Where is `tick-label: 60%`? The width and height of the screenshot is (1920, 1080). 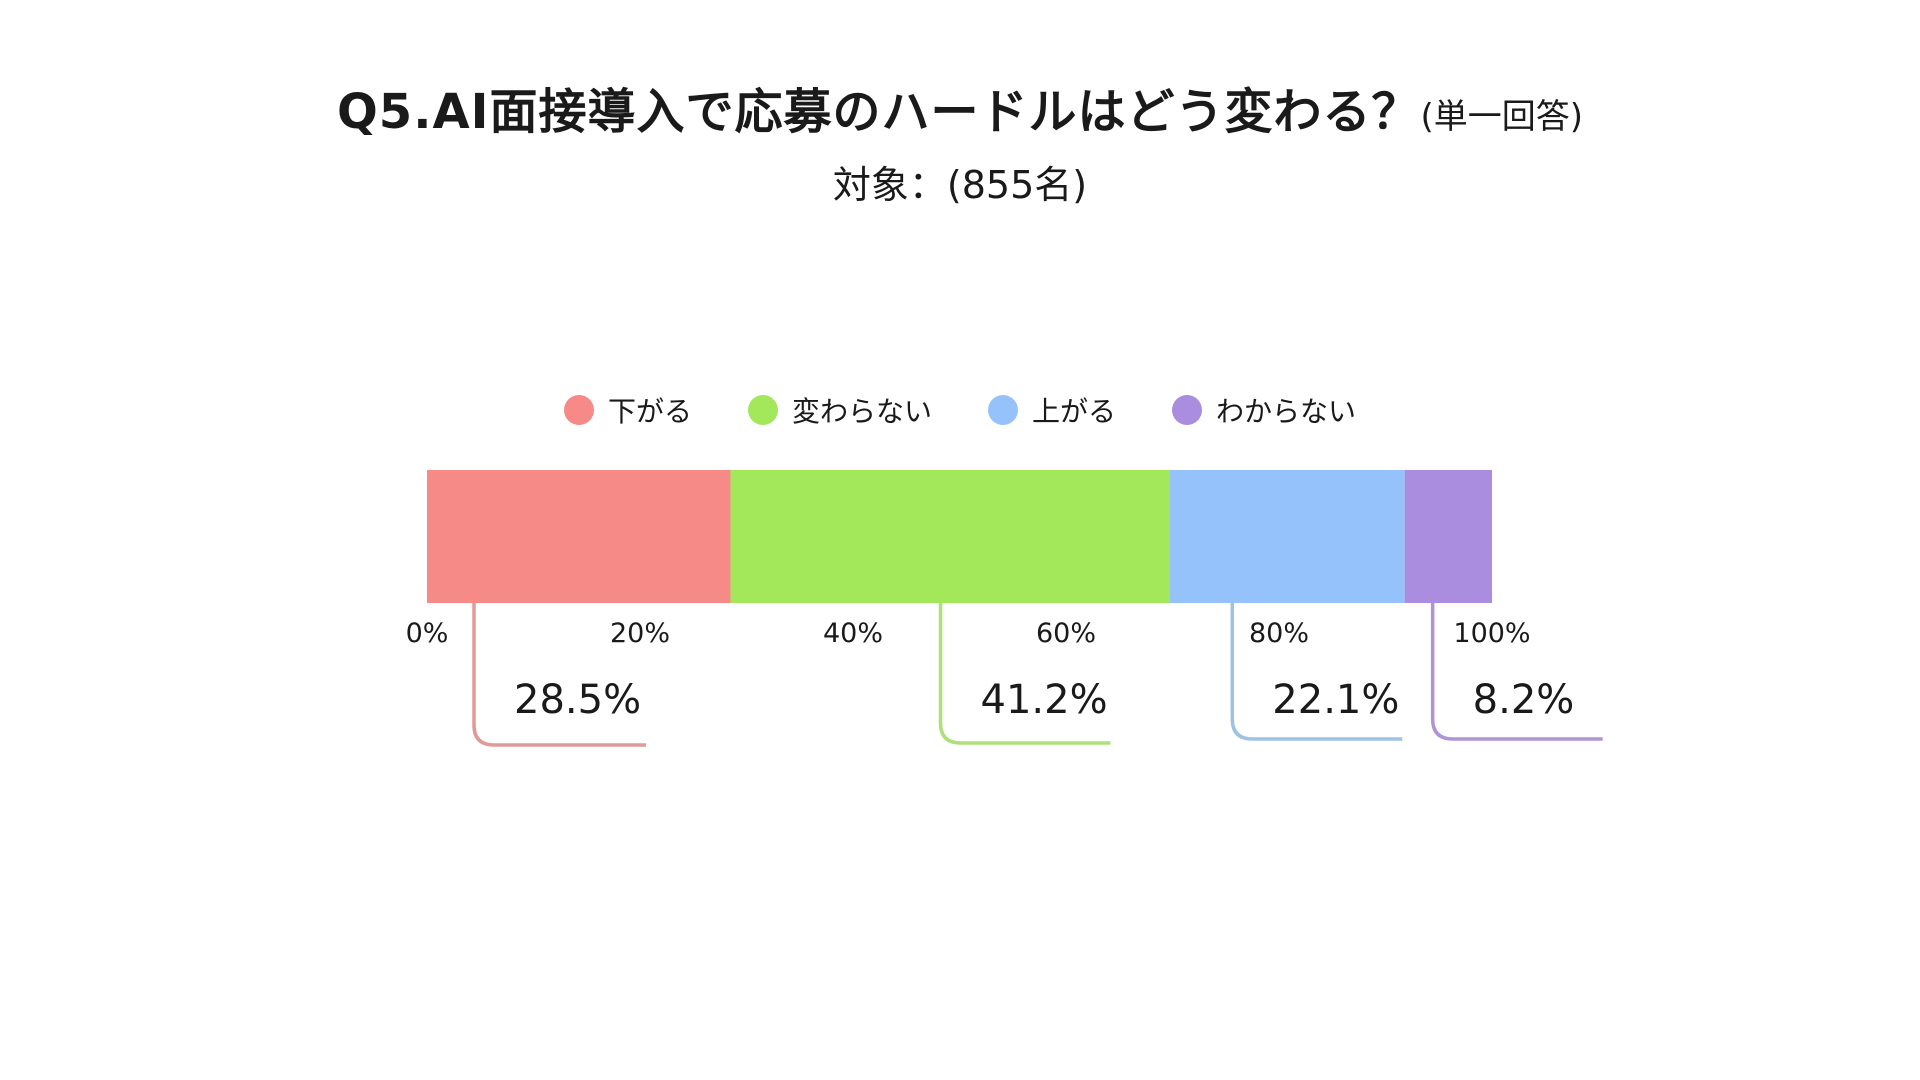
tick-label: 60% is located at coordinates (1066, 633).